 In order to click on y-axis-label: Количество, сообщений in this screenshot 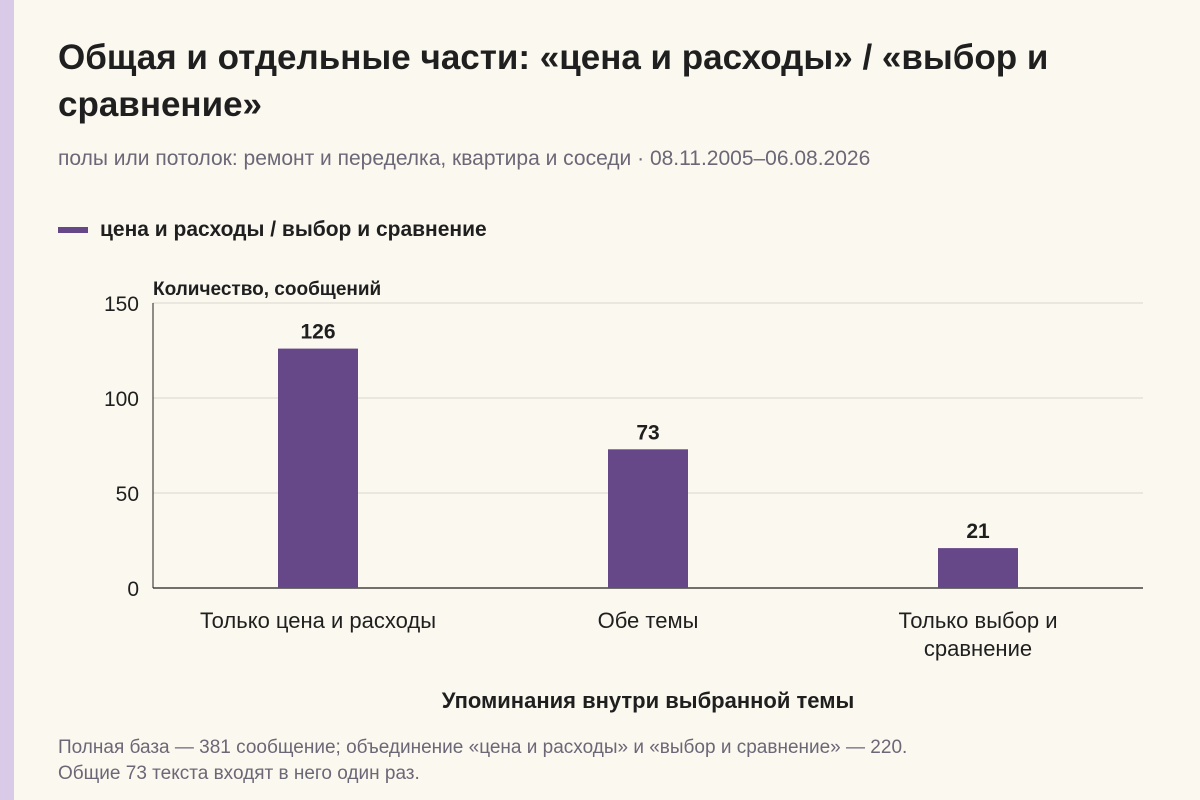, I will do `click(267, 289)`.